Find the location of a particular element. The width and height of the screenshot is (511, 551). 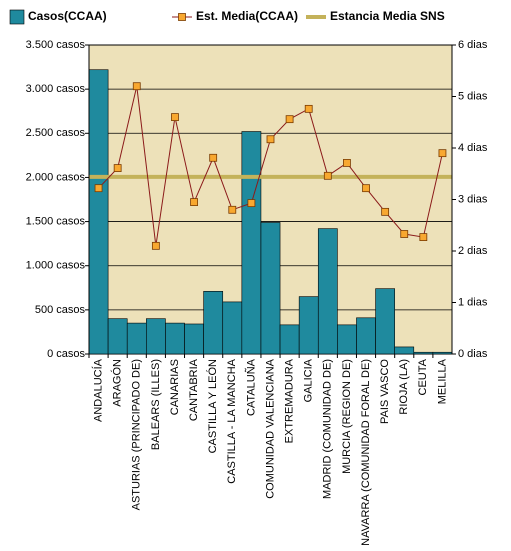

x-tick-label: ARAGÓN is located at coordinates (117, 383).